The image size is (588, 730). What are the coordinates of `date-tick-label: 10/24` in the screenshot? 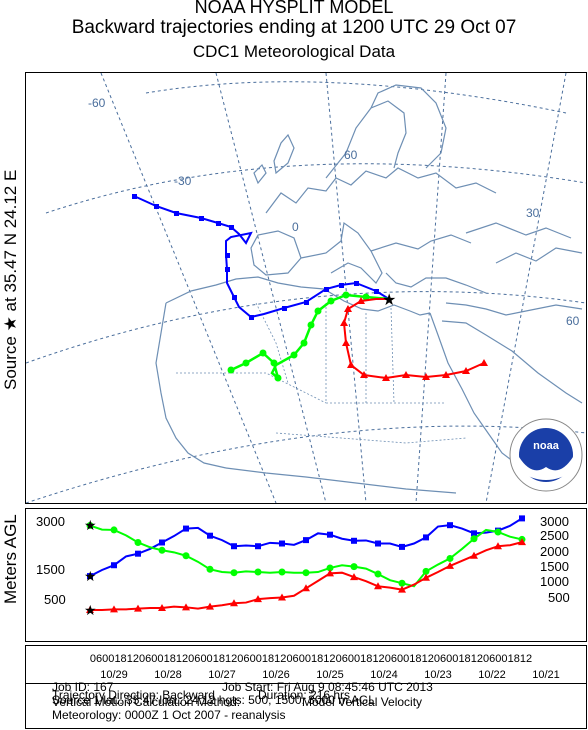 It's located at (384, 675).